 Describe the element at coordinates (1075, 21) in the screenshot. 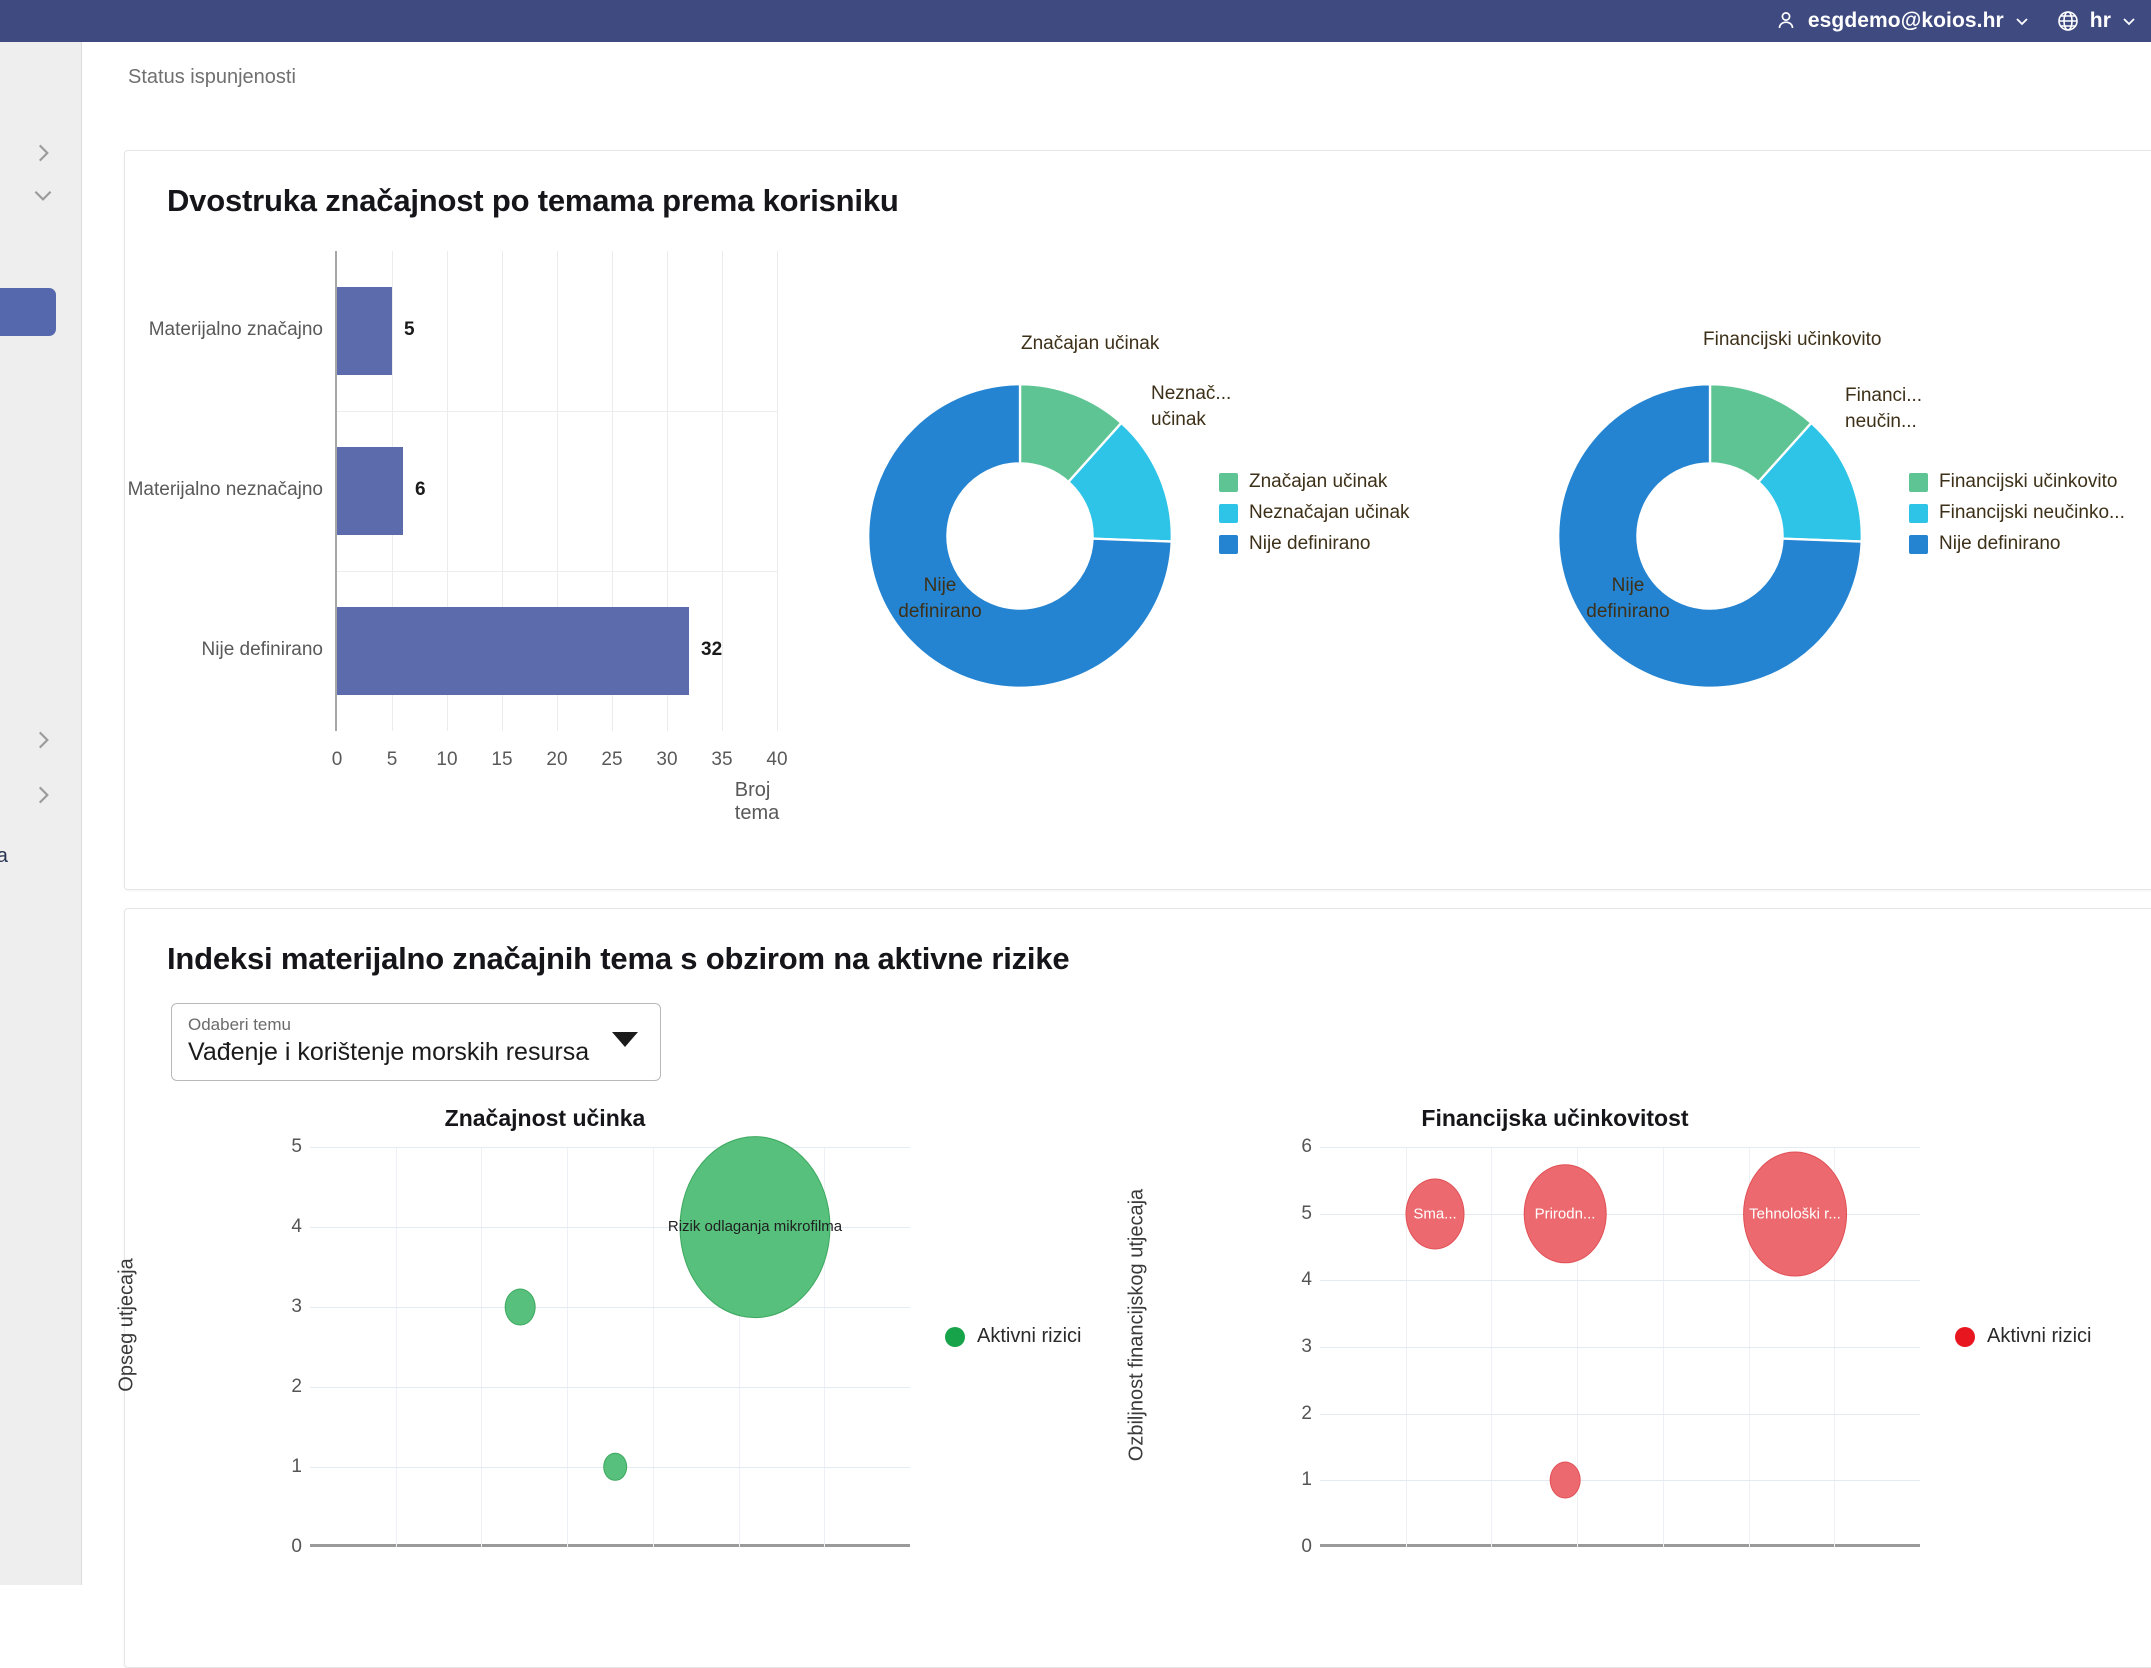

I see `top-bar: esgdemo@koios.hr hr` at that location.